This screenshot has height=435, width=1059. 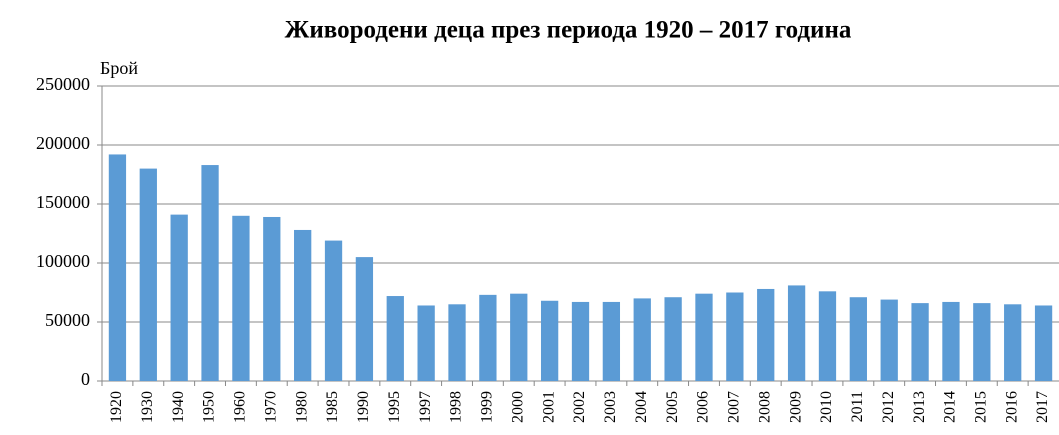 I want to click on x-tick-label: 2000, so click(x=517, y=407).